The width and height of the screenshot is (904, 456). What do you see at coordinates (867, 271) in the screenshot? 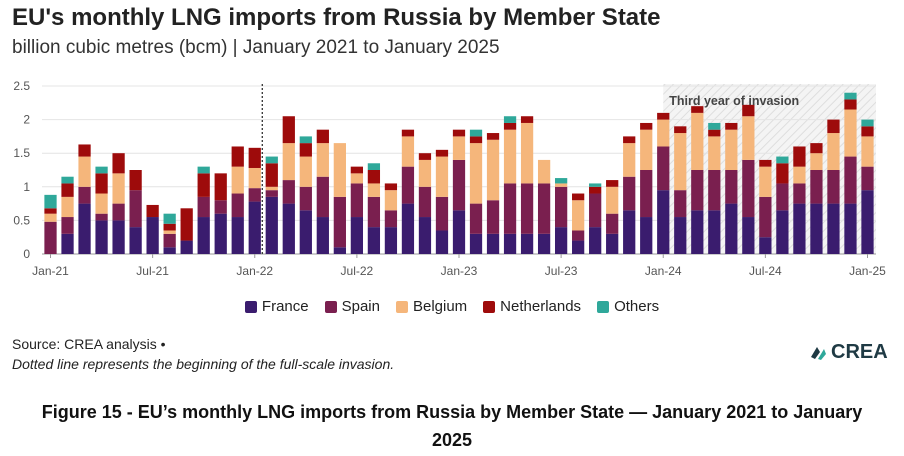
I see `x-tick-label: Jan-25` at bounding box center [867, 271].